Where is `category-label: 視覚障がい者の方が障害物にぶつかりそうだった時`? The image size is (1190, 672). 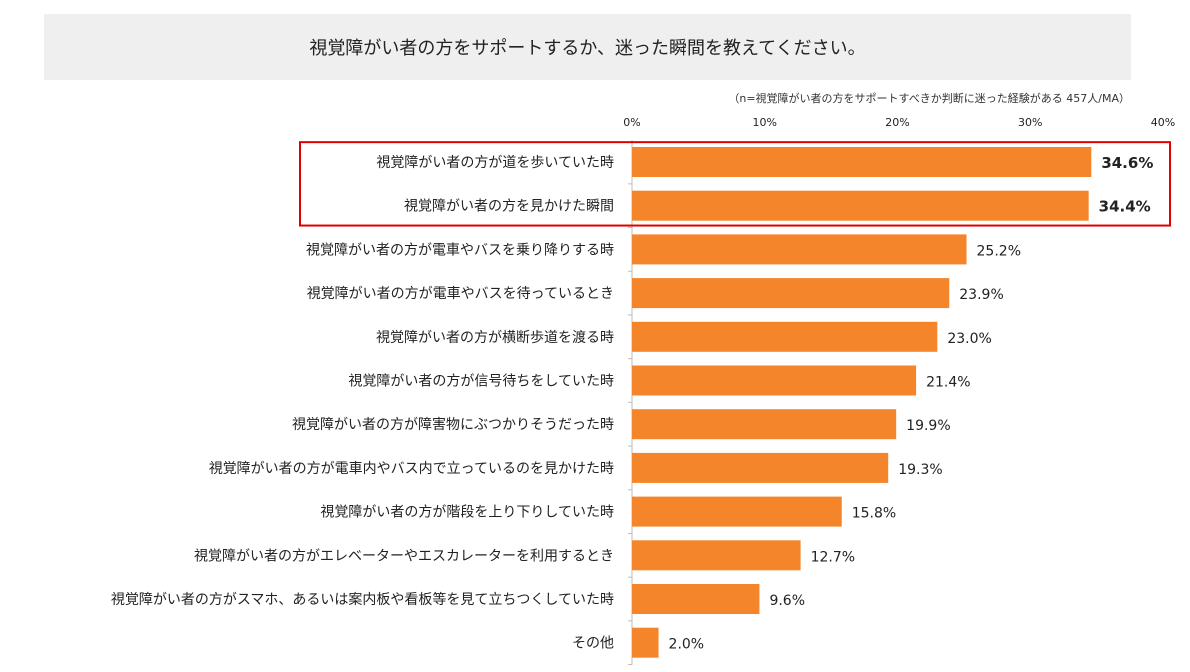 category-label: 視覚障がい者の方が障害物にぶつかりそうだった時 is located at coordinates (453, 425).